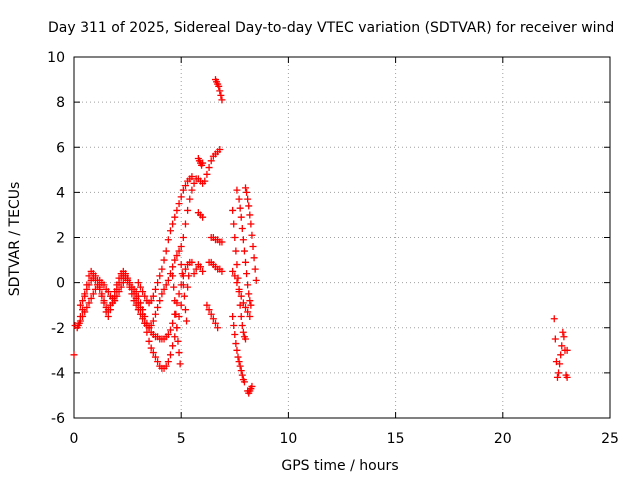 Image resolution: width=640 pixels, height=480 pixels. Describe the element at coordinates (610, 439) in the screenshot. I see `x-tick-label: 25` at that location.